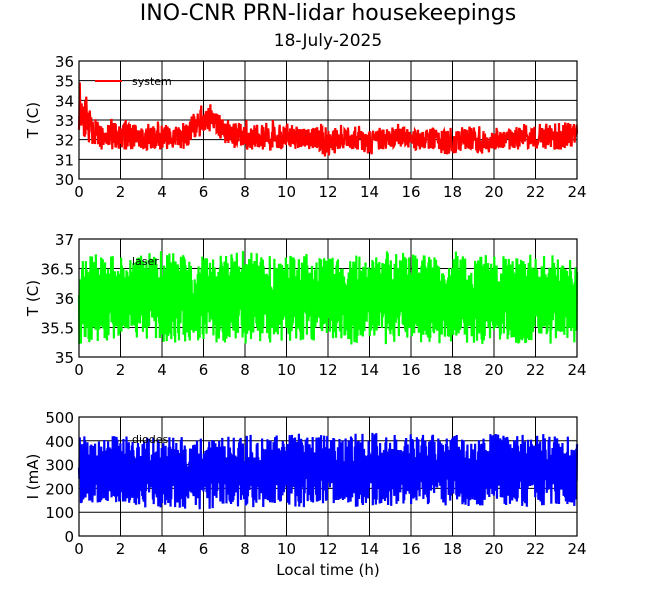  What do you see at coordinates (57, 270) in the screenshot?
I see `y-tick-label: 36.5` at bounding box center [57, 270].